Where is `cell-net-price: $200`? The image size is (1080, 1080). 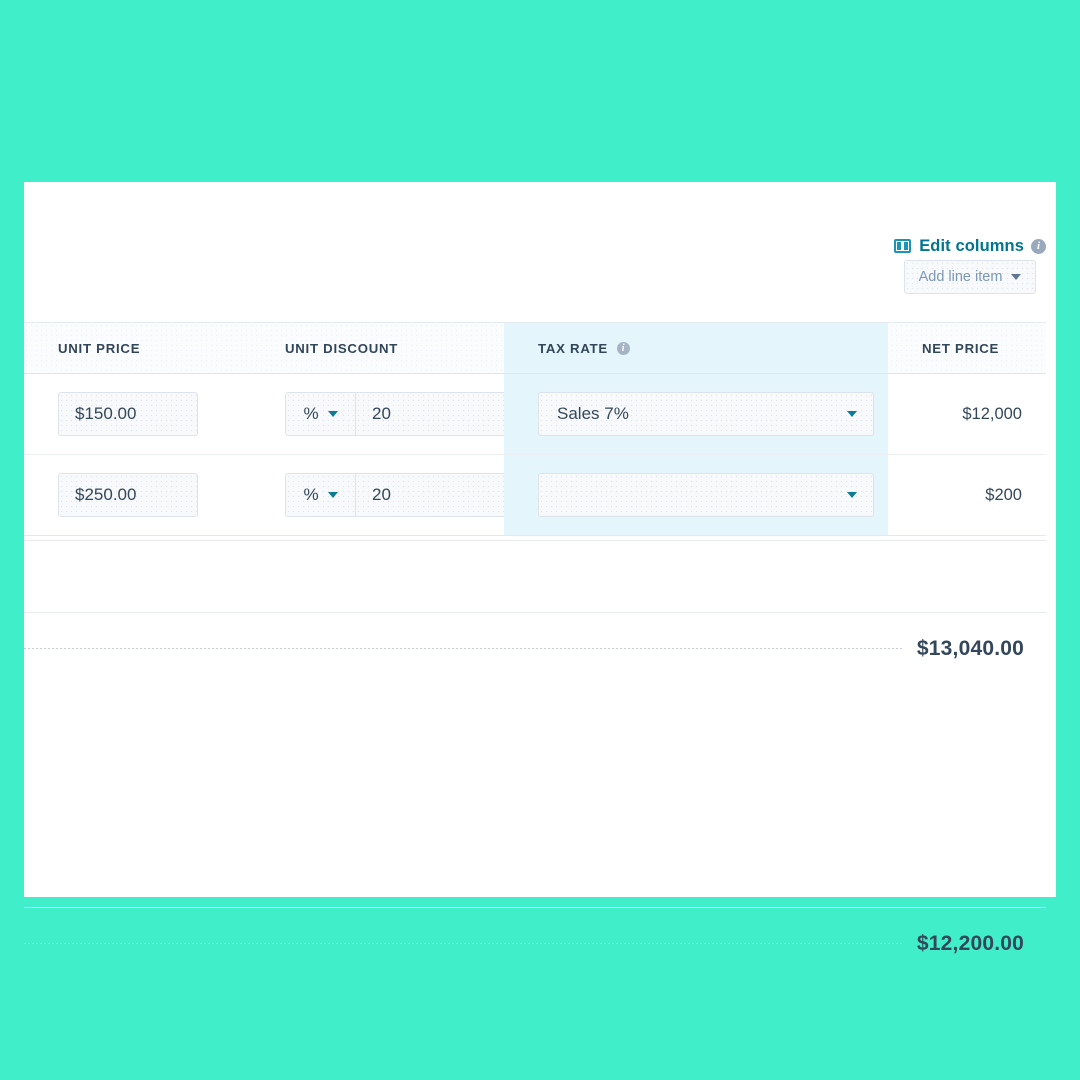 cell-net-price: $200 is located at coordinates (967, 495).